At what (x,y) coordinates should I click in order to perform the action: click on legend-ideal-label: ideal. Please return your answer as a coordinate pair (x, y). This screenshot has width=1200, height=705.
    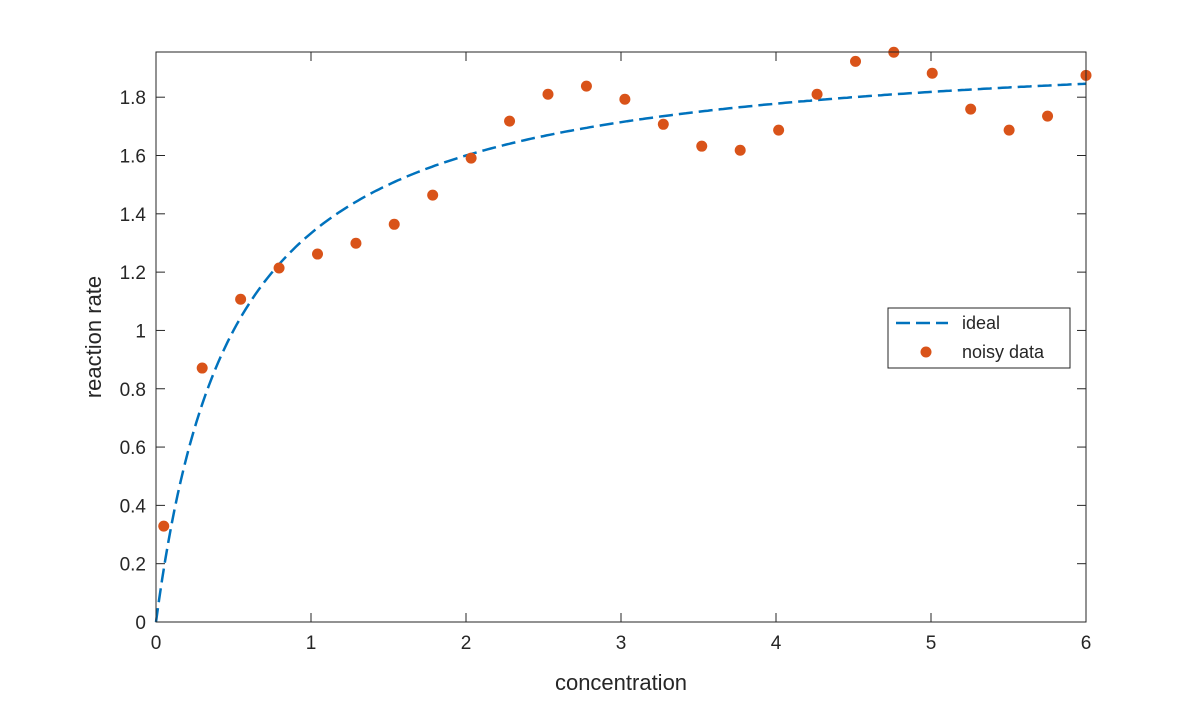
    Looking at the image, I should click on (981, 323).